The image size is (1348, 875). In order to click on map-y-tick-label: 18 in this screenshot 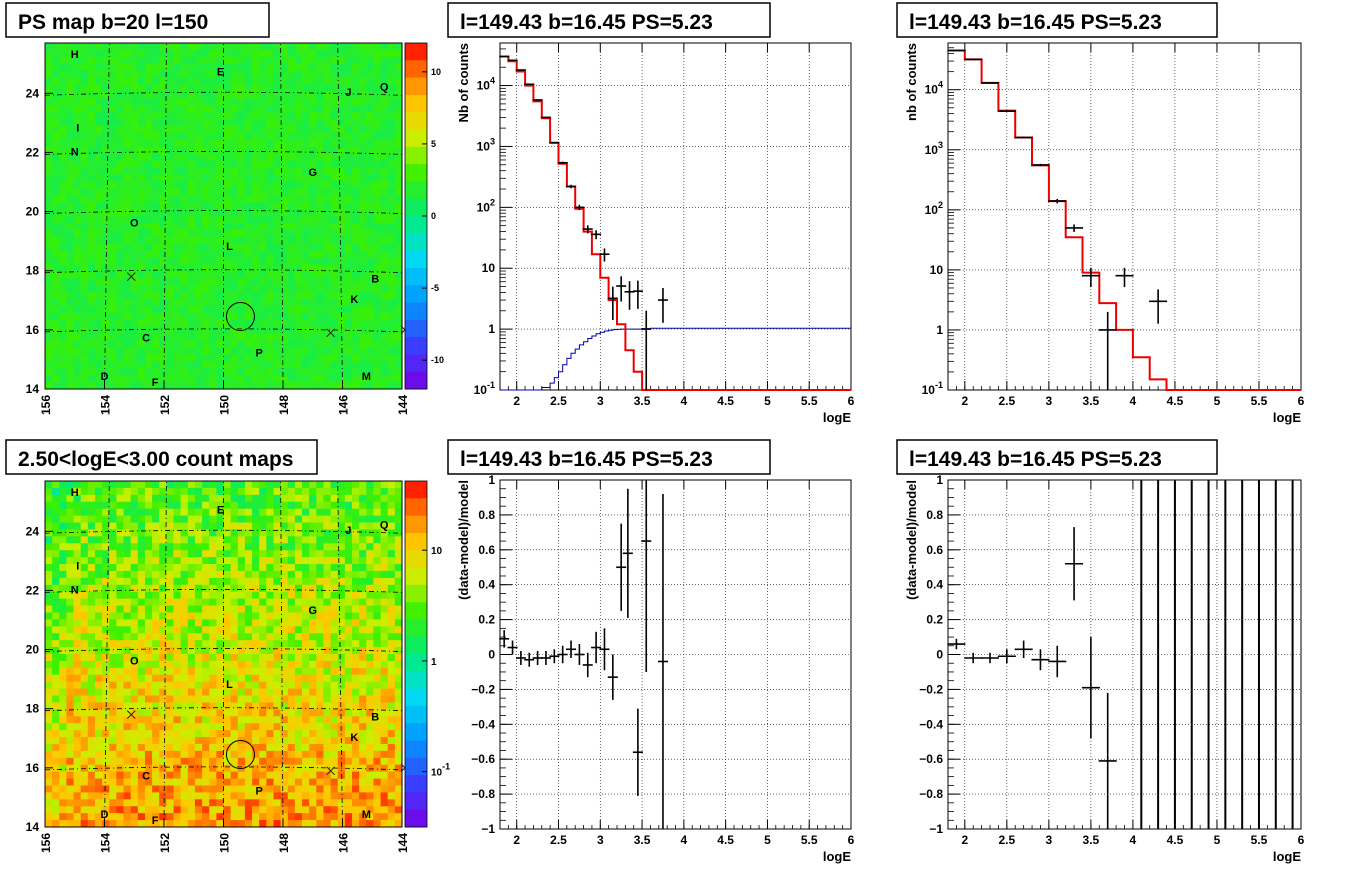, I will do `click(33, 709)`.